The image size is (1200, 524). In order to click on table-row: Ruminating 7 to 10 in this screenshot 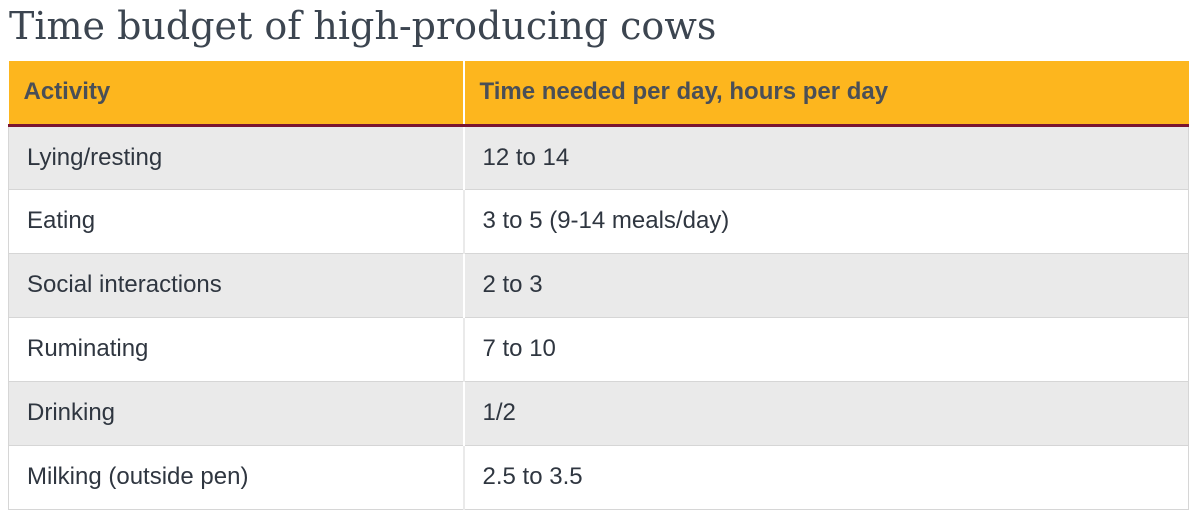, I will do `click(598, 349)`.